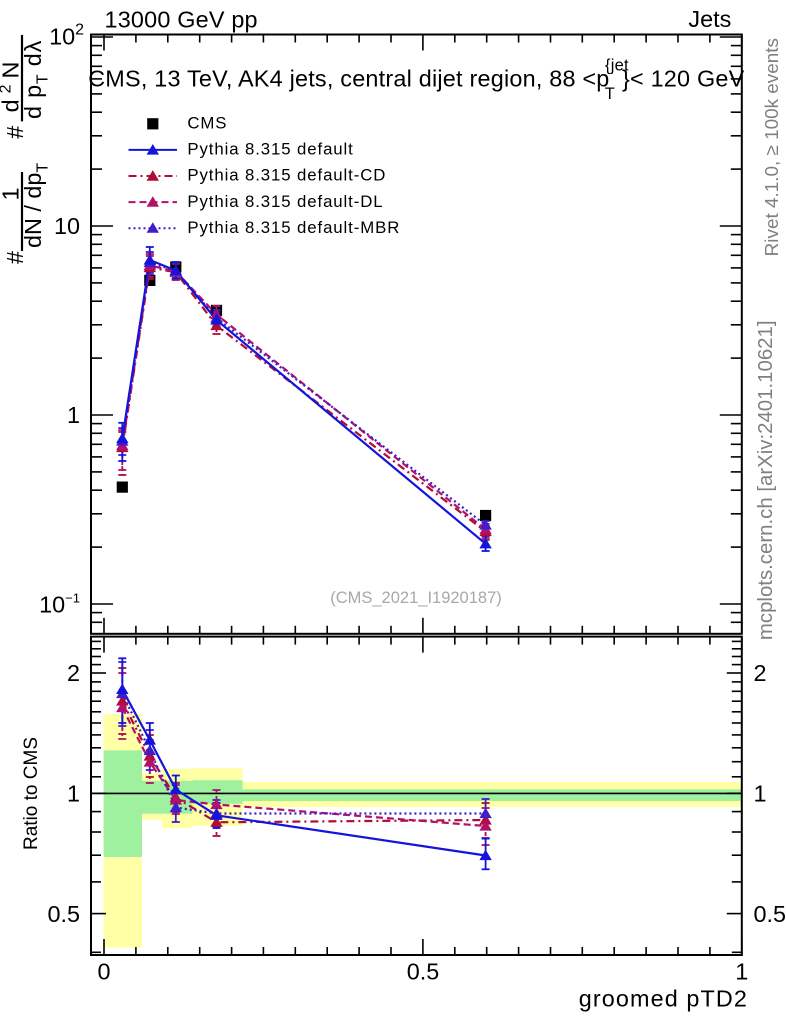 The height and width of the screenshot is (1024, 786). What do you see at coordinates (663, 999) in the screenshot?
I see `svg-text: groomed pTD2` at bounding box center [663, 999].